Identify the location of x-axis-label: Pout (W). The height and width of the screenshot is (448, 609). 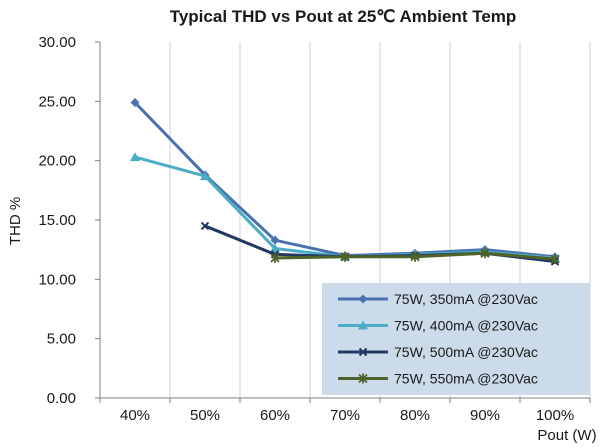
(566, 435).